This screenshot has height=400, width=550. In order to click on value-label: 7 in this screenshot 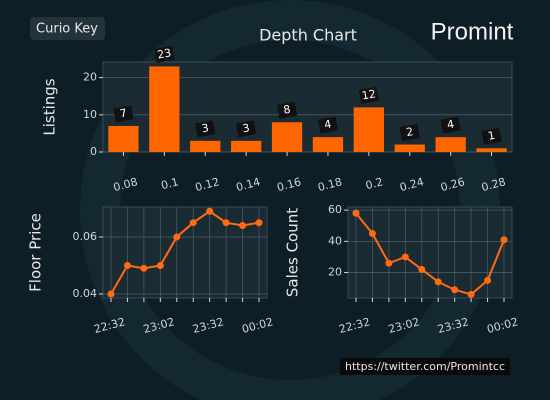, I will do `click(123, 113)`.